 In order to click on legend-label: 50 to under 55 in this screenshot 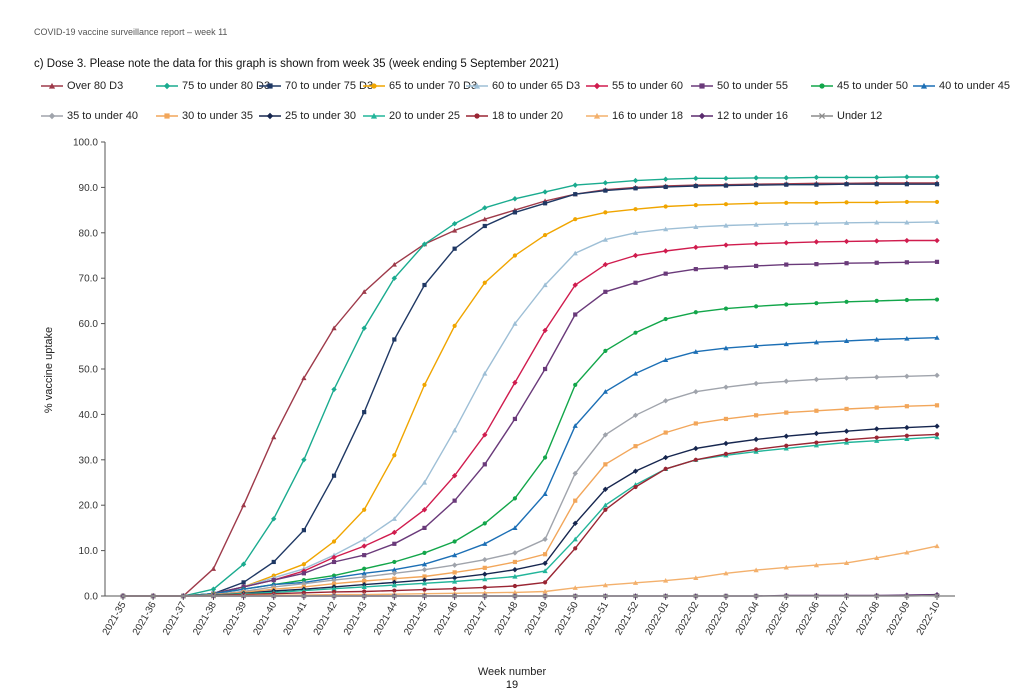, I will do `click(752, 86)`.